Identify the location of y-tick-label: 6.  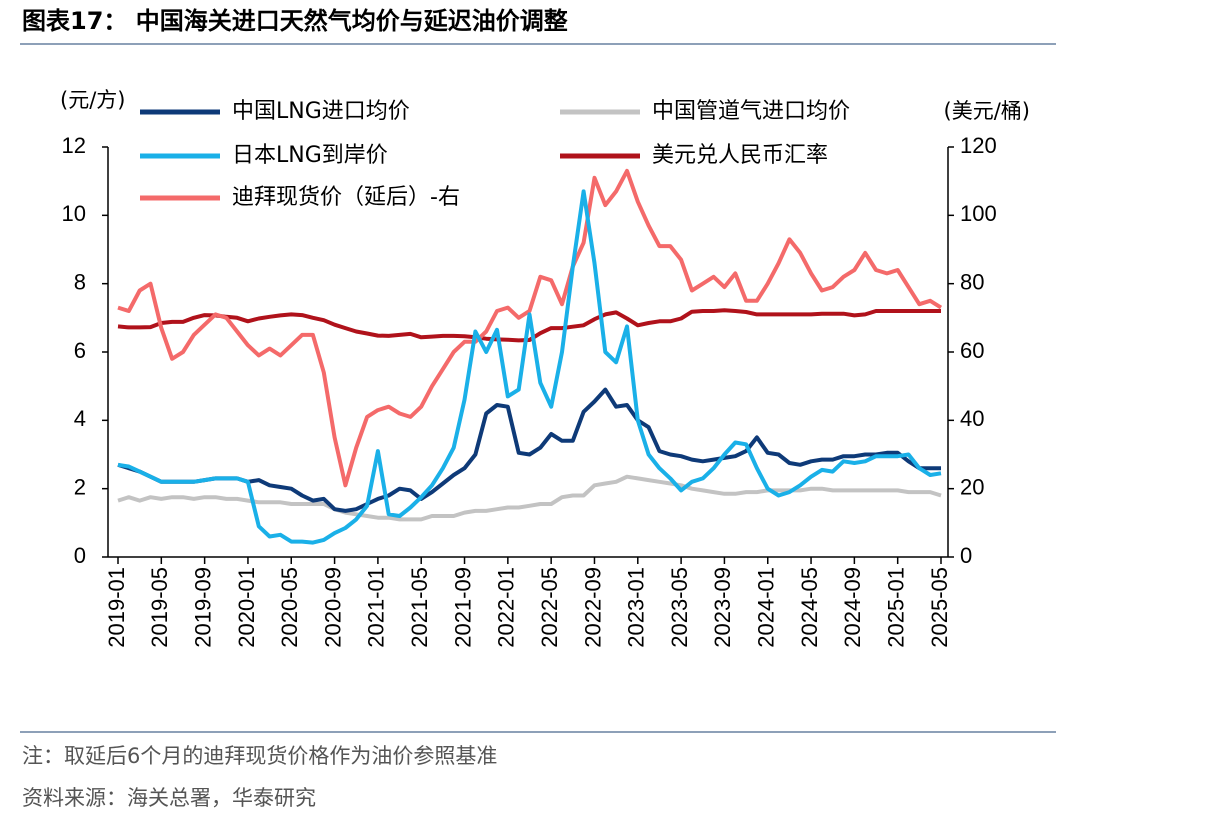
(80, 350).